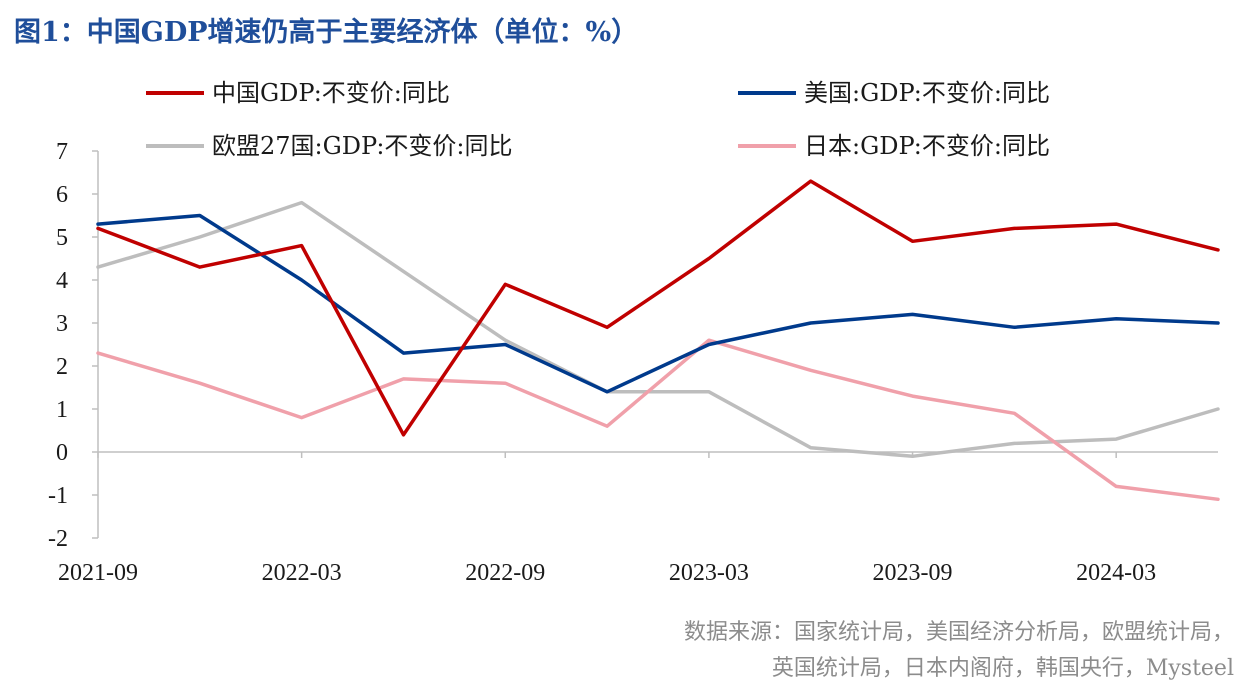  What do you see at coordinates (1002, 668) in the screenshot?
I see `source-note-line2: 英国统计局，日本内阁府，韩国央行，Mysteel` at bounding box center [1002, 668].